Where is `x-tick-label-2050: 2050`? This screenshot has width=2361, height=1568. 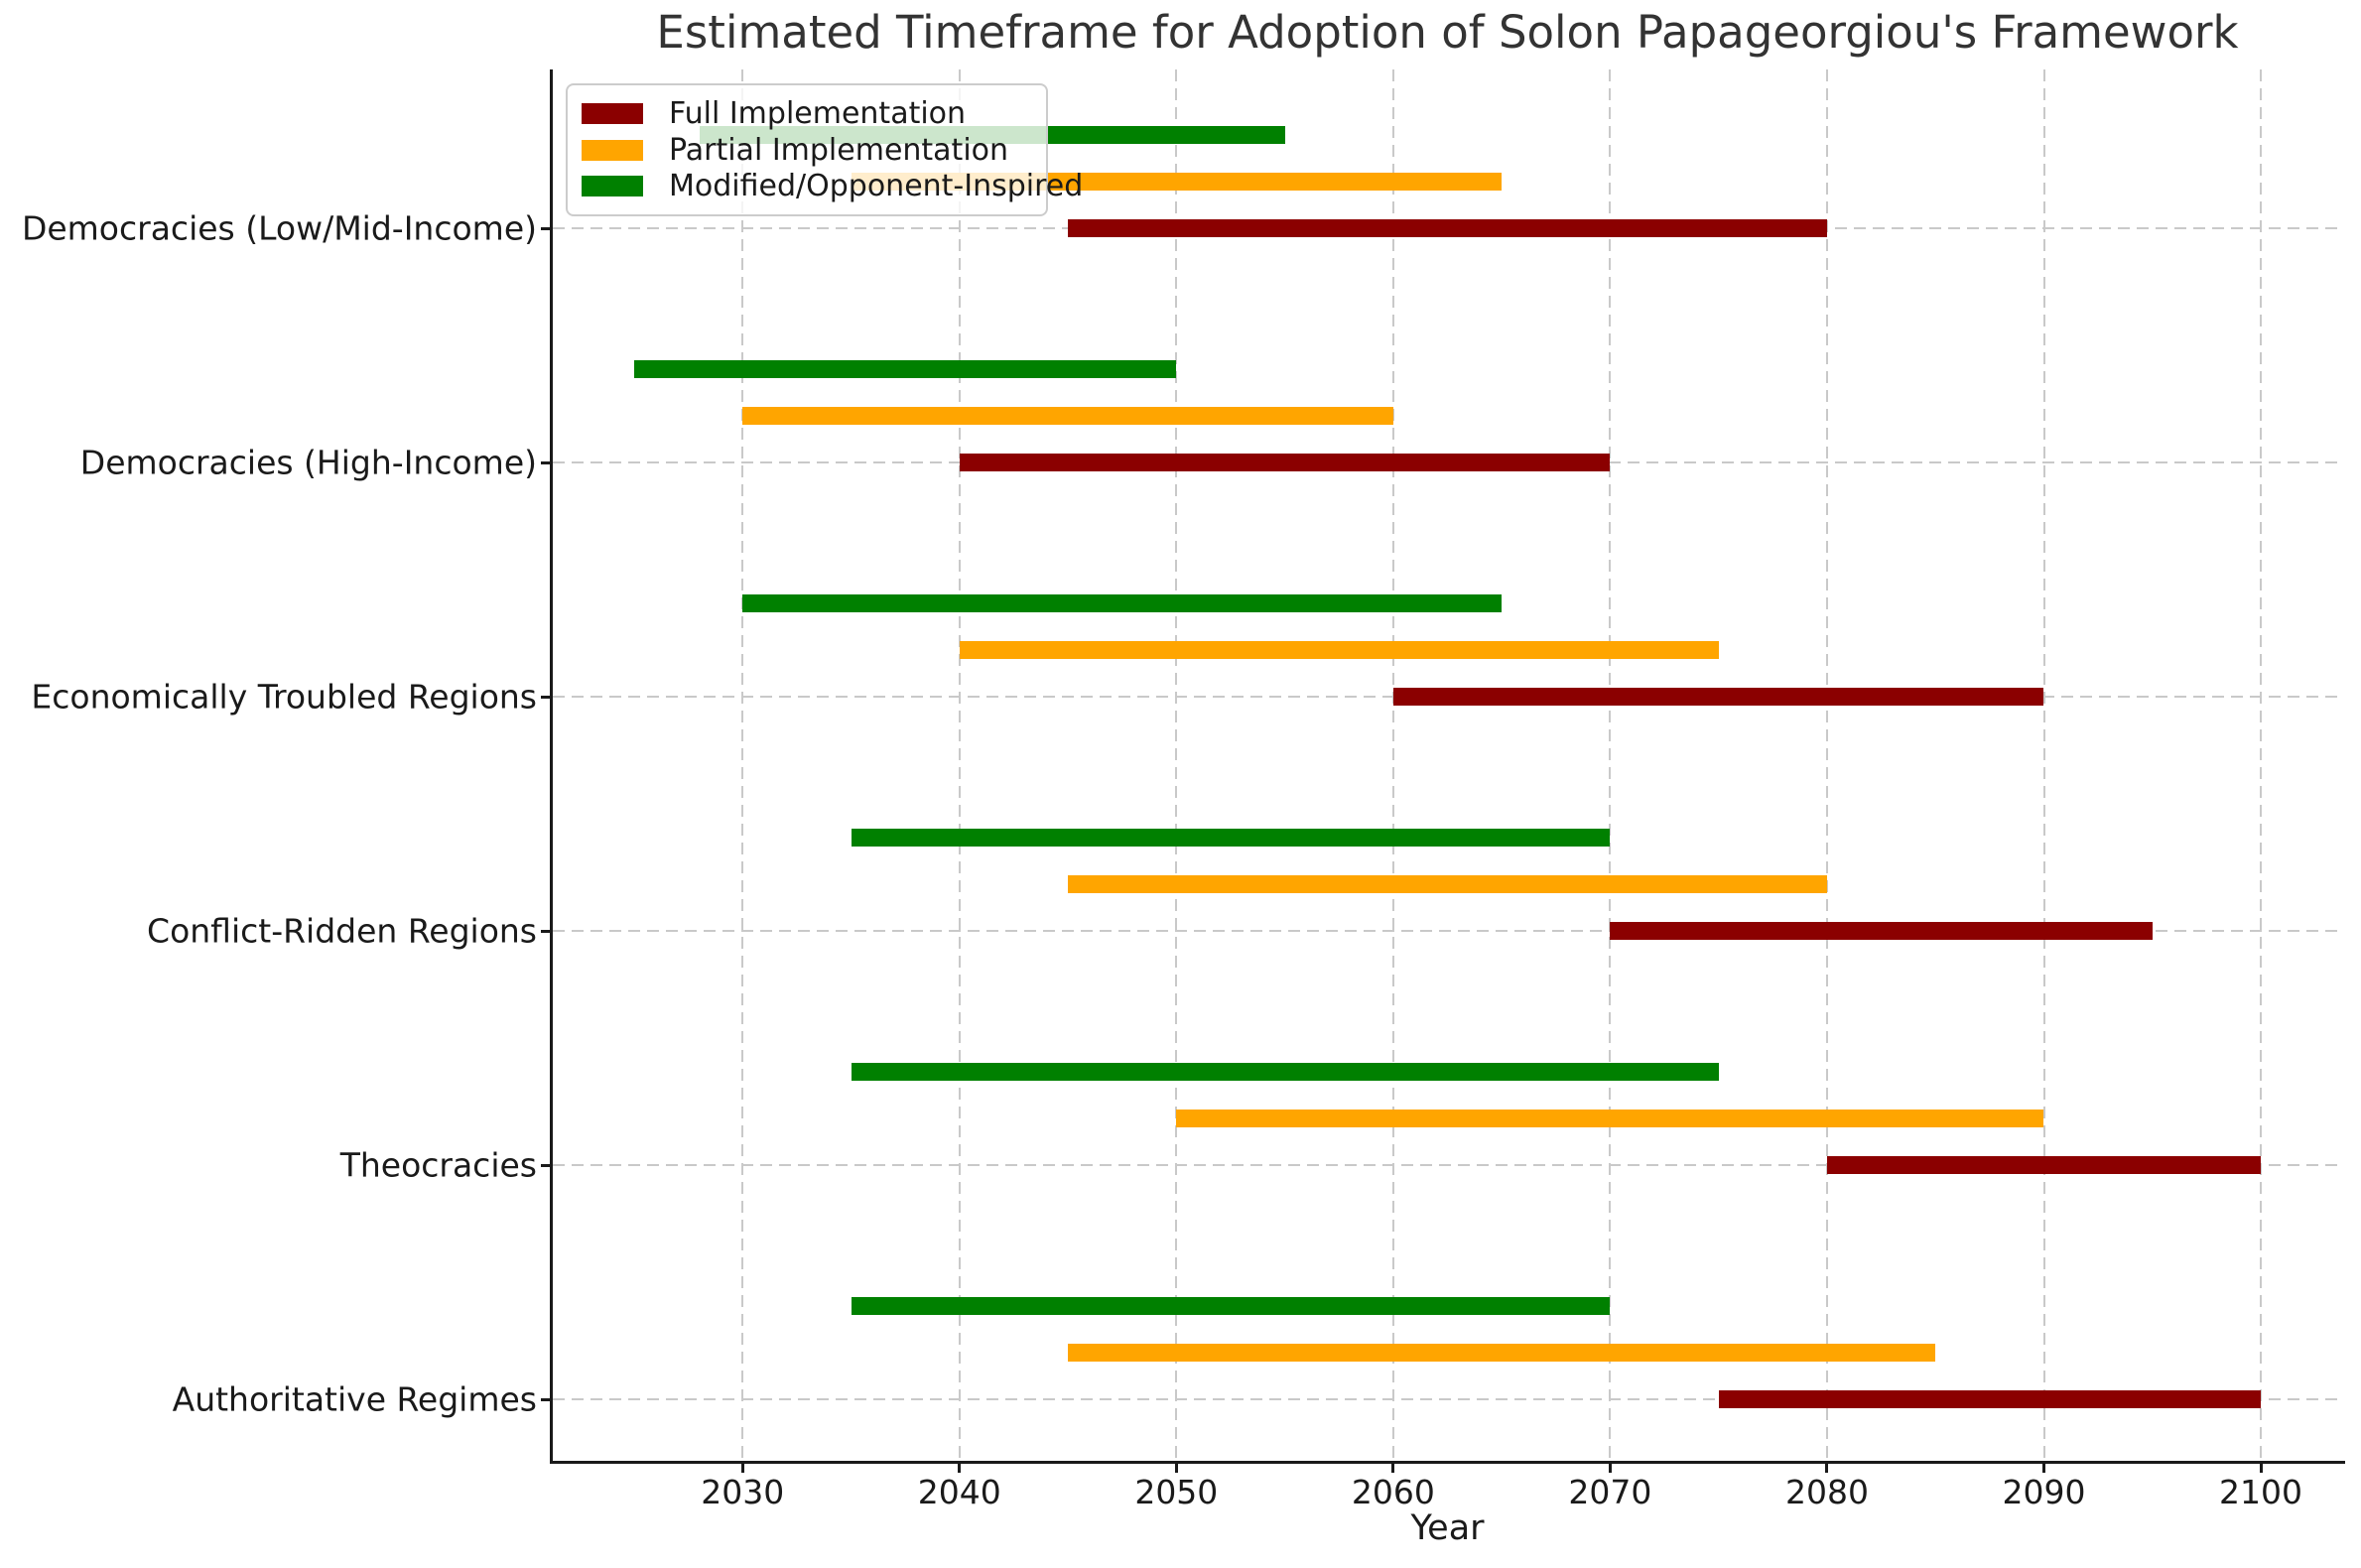 x-tick-label-2050: 2050 is located at coordinates (1176, 1492).